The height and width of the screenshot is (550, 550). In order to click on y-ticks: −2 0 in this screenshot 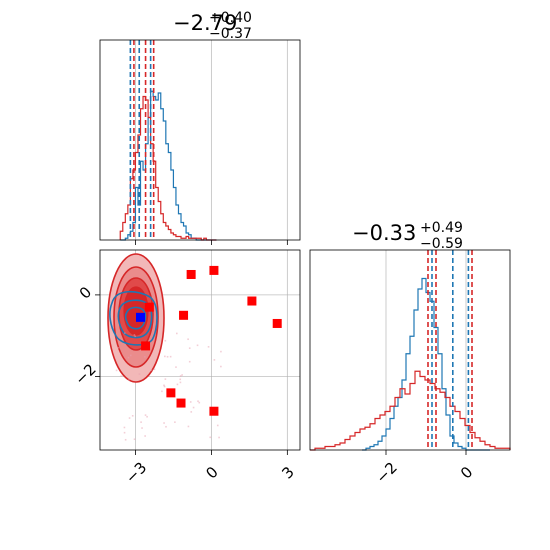, I will do `click(85, 336)`.